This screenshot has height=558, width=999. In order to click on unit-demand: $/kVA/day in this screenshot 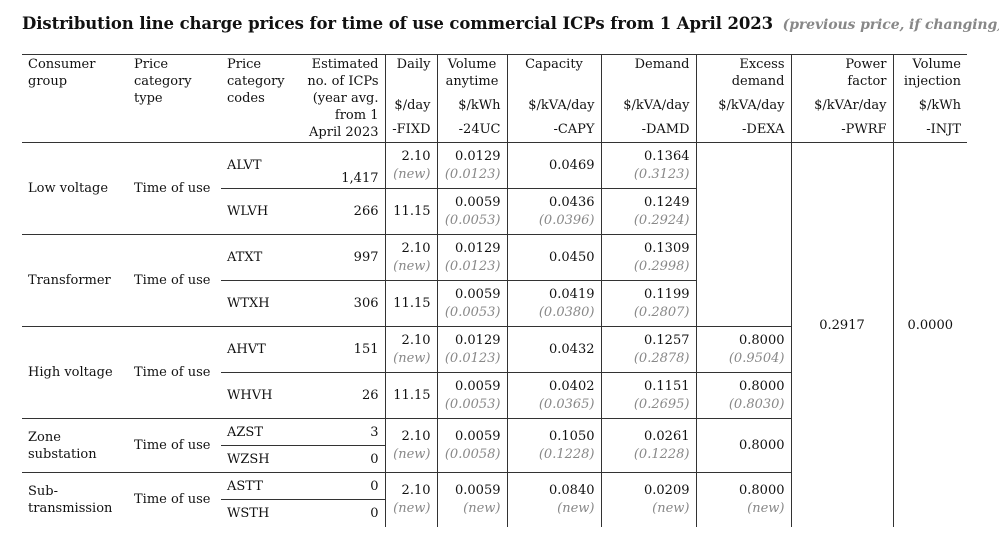, I will do `click(648, 105)`.